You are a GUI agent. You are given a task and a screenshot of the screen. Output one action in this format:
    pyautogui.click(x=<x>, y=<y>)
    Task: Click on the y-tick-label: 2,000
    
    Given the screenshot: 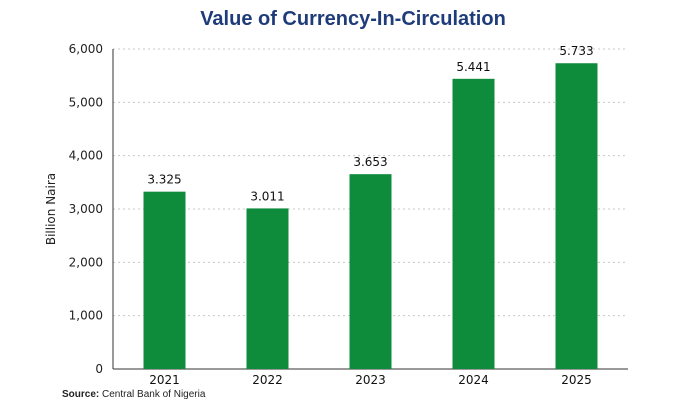 What is the action you would take?
    pyautogui.click(x=86, y=262)
    